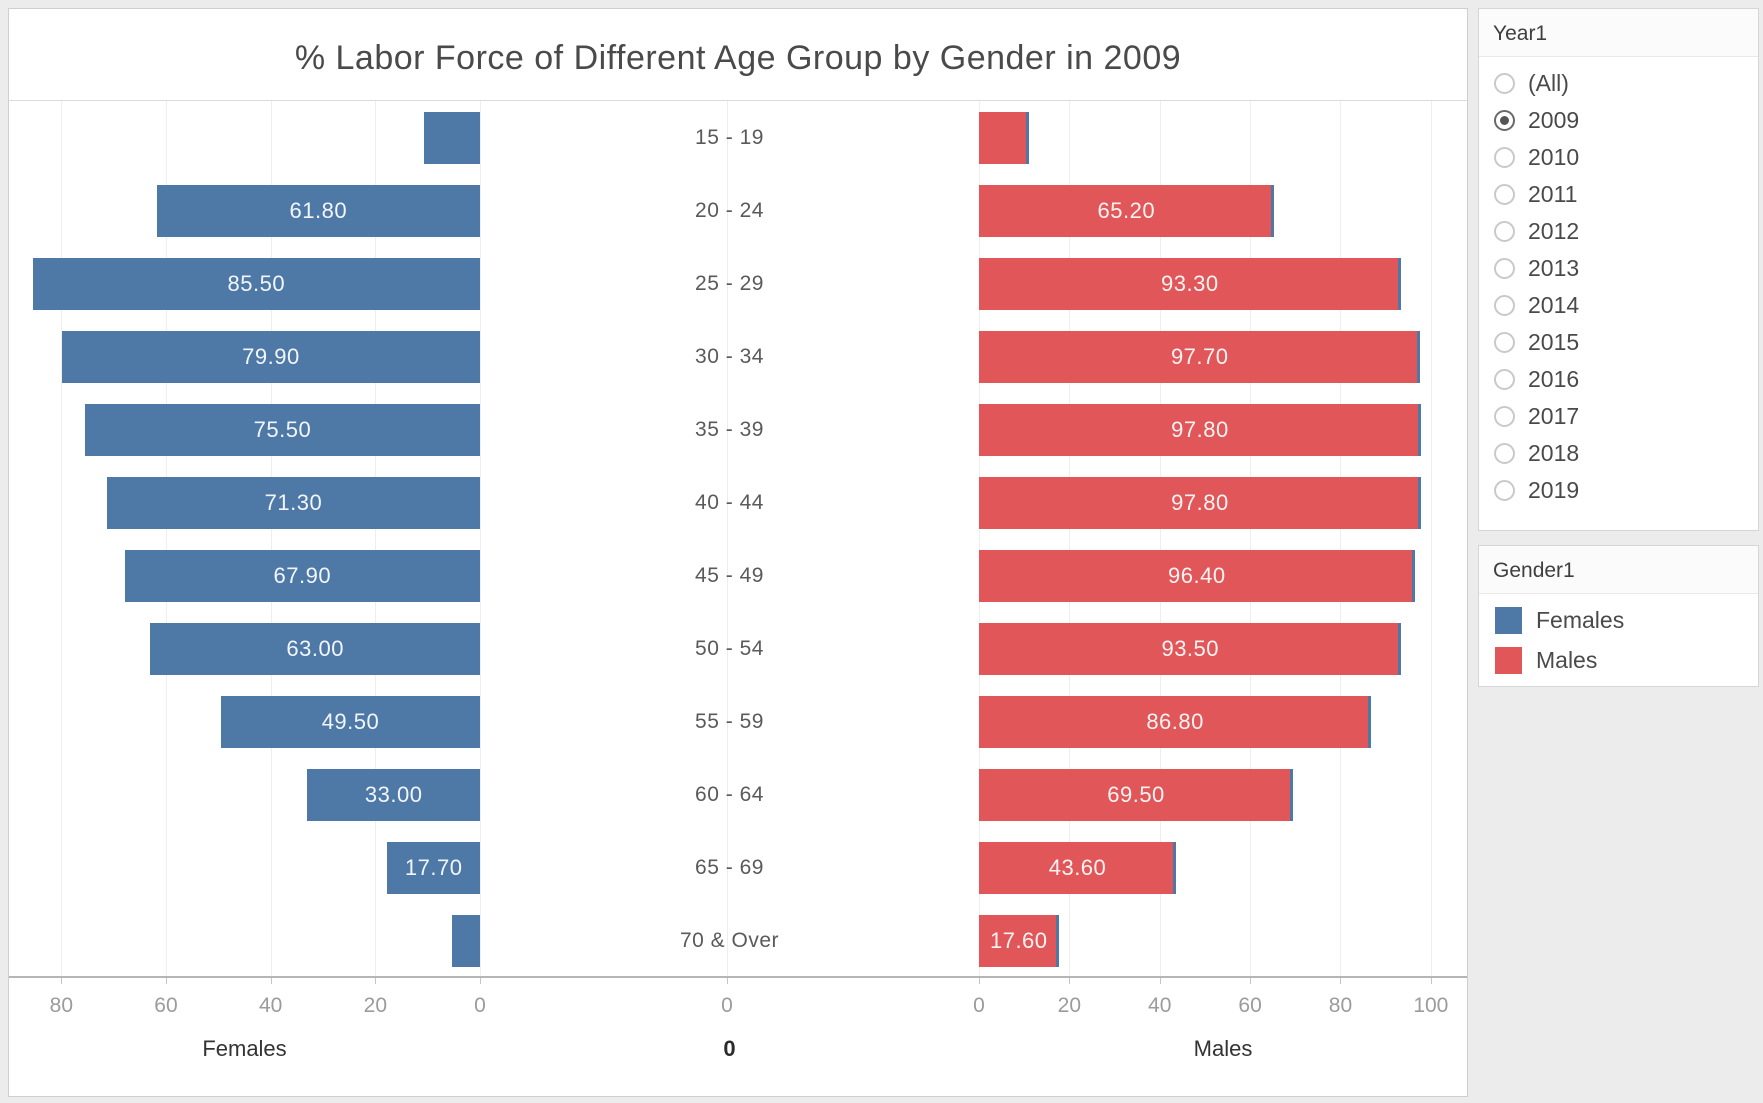 The image size is (1763, 1103). Describe the element at coordinates (1504, 342) in the screenshot. I see `radio-icon-2015` at that location.